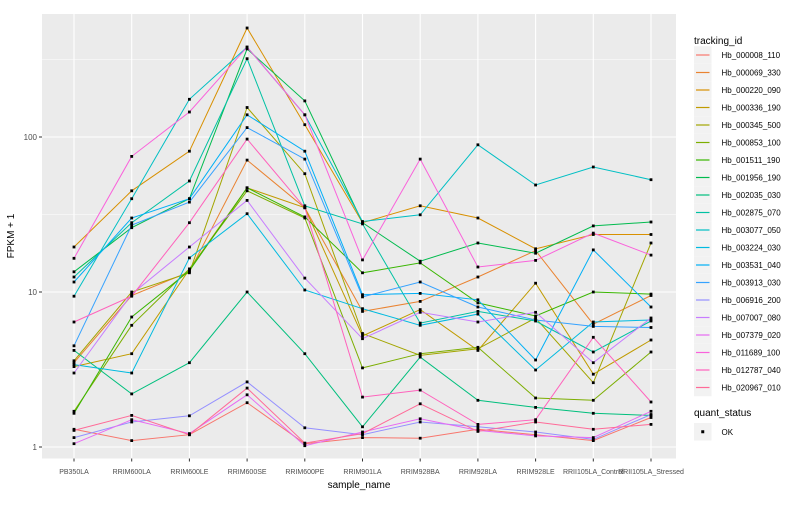  What do you see at coordinates (737, 335) in the screenshot?
I see `legend-item-Hb_007379_020: Hb_007379_020` at bounding box center [737, 335].